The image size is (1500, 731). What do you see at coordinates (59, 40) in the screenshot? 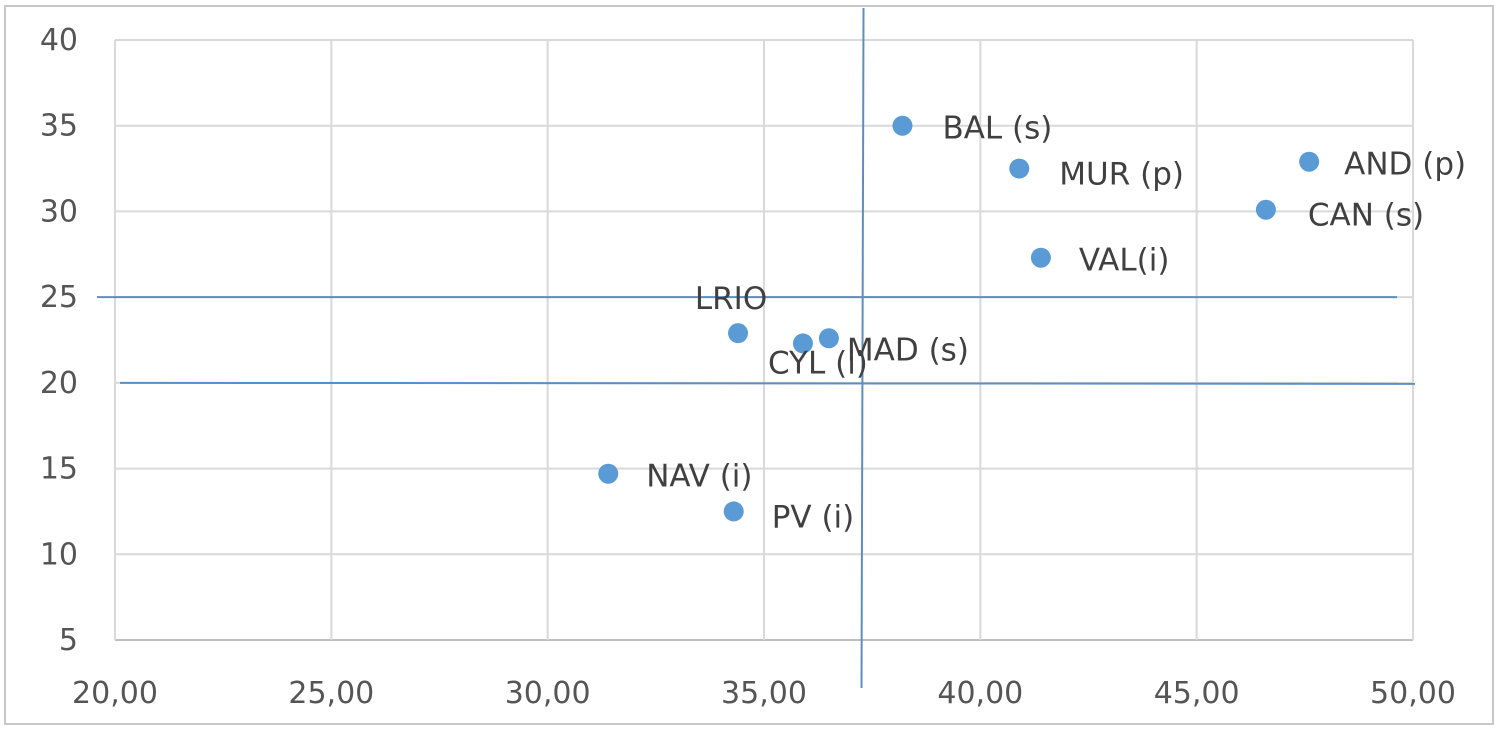
I see `y-tick-label: 40` at bounding box center [59, 40].